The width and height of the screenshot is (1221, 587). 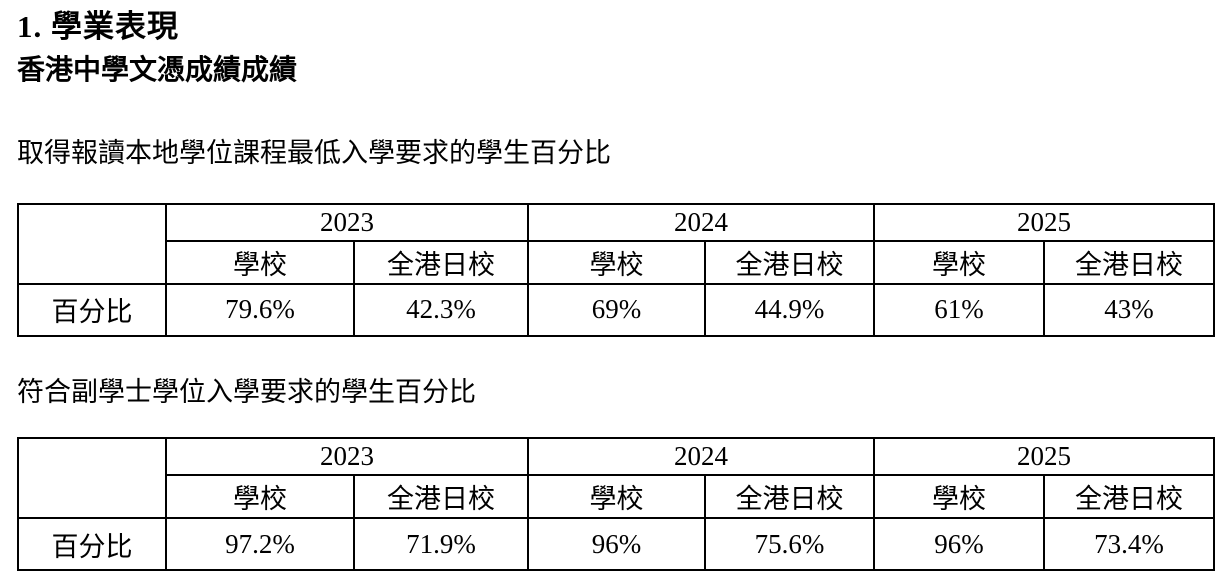 What do you see at coordinates (959, 309) in the screenshot?
I see `value-cell: 61%` at bounding box center [959, 309].